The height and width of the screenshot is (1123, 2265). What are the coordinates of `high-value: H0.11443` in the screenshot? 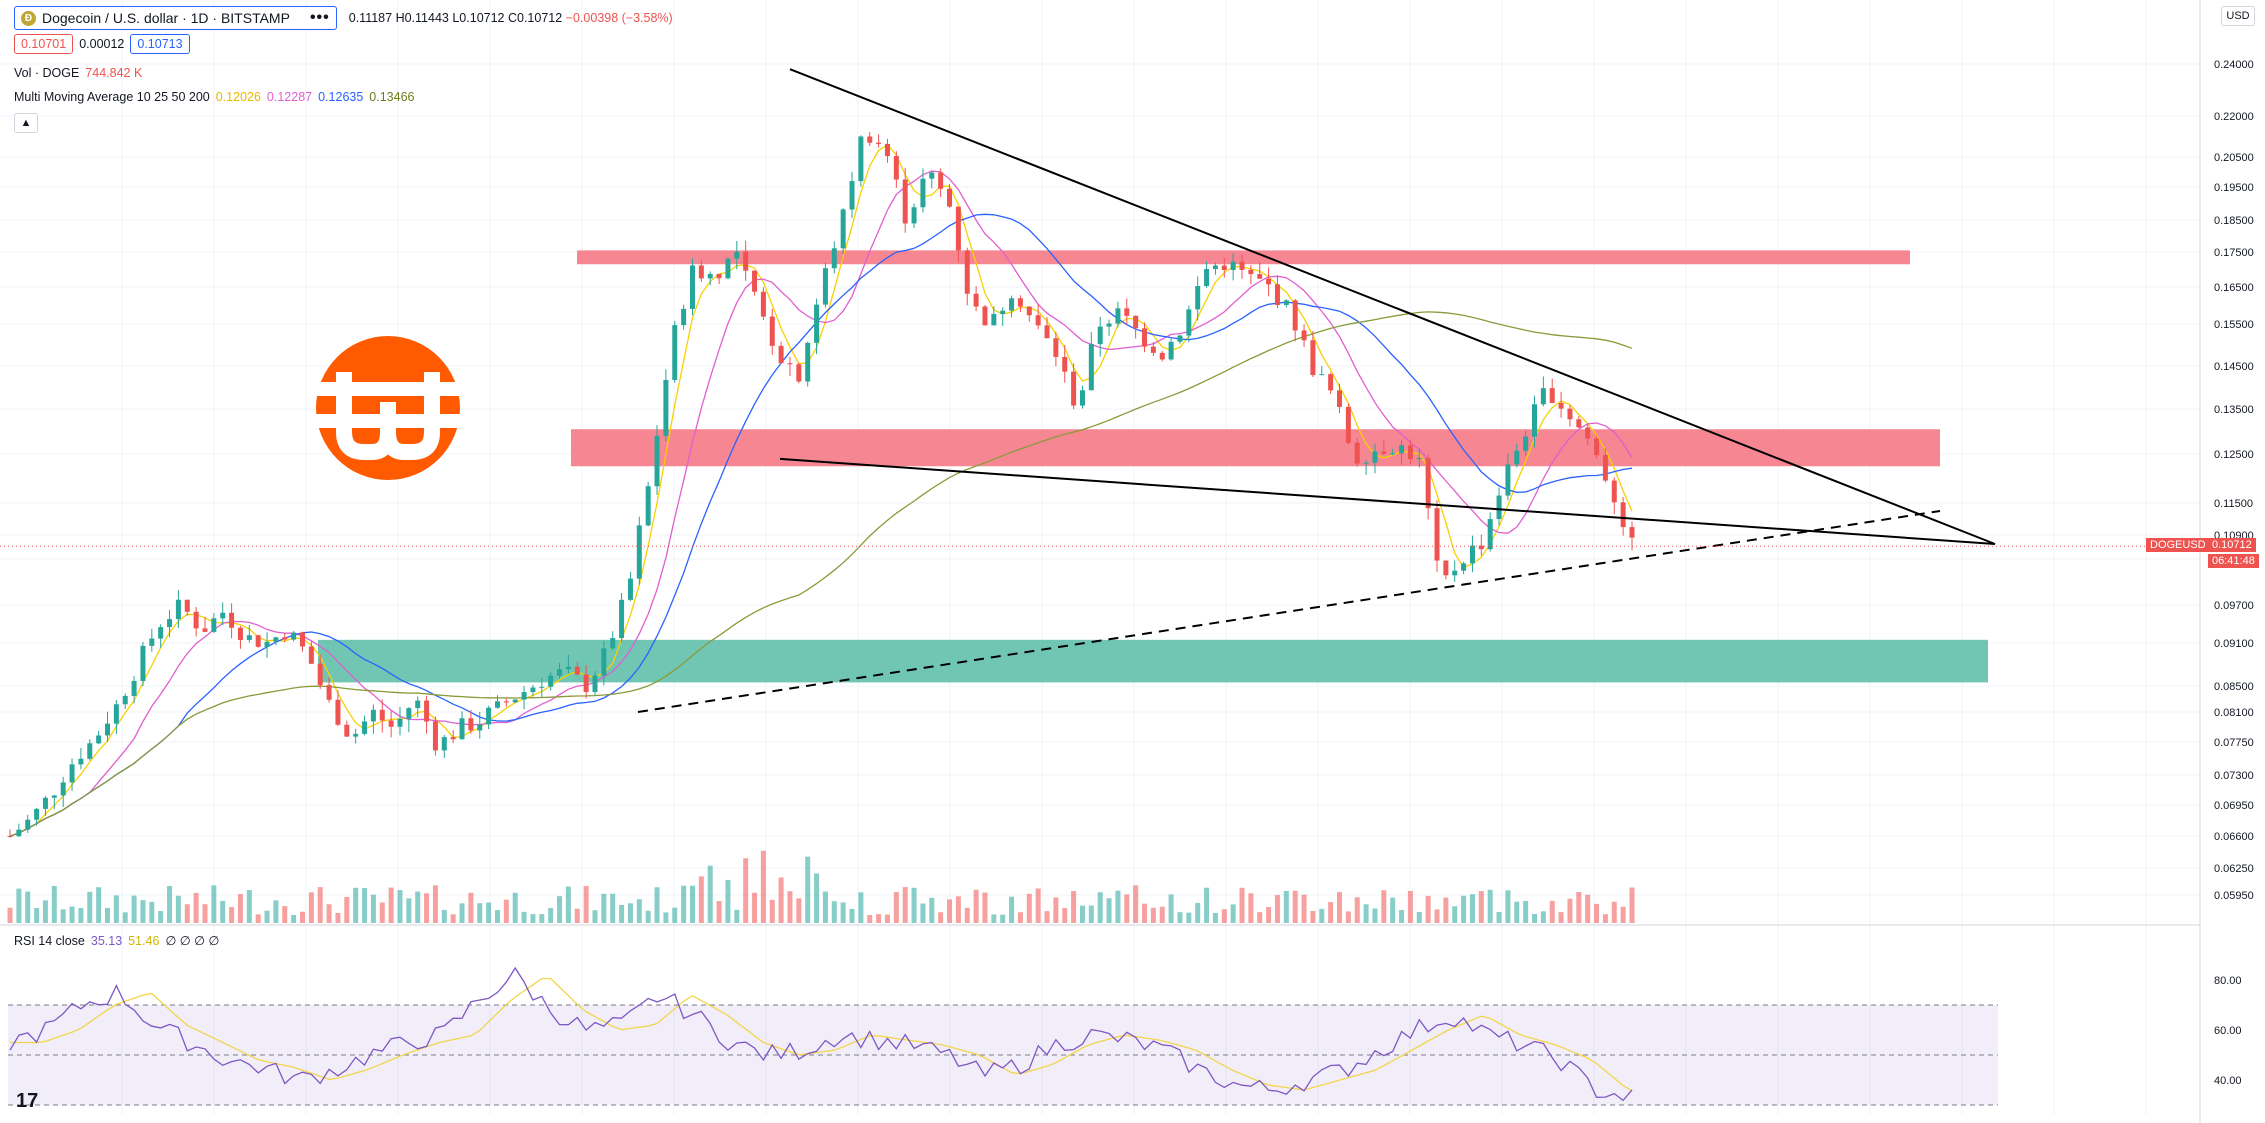 It's located at (422, 18).